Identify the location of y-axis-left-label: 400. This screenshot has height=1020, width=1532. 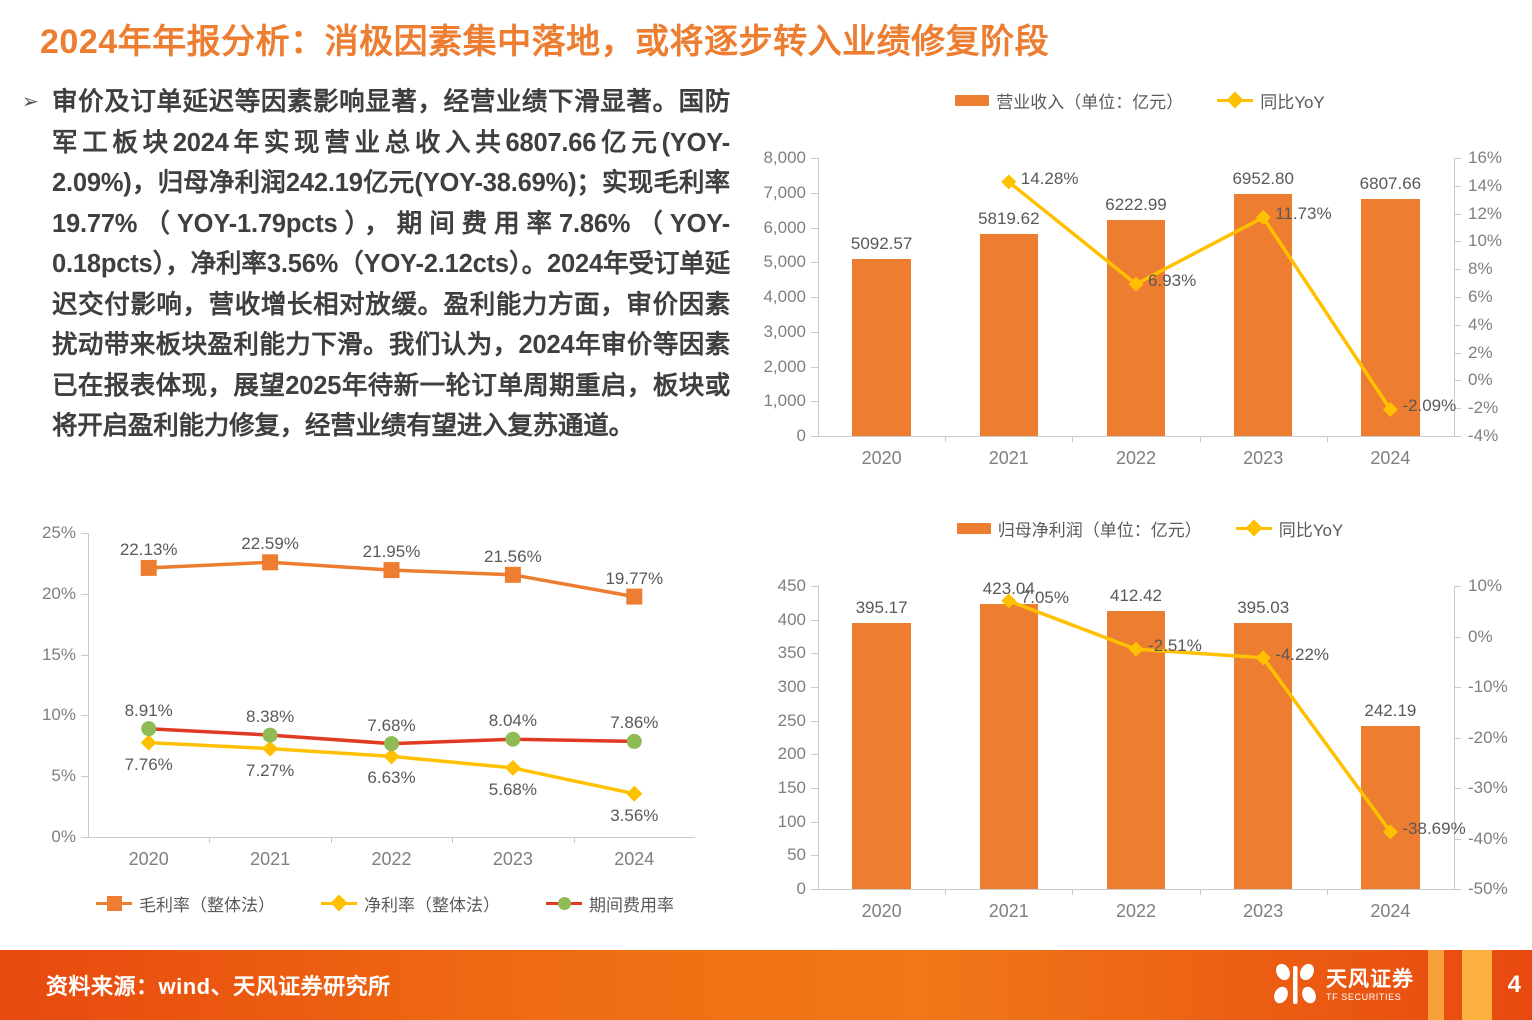
(791, 619).